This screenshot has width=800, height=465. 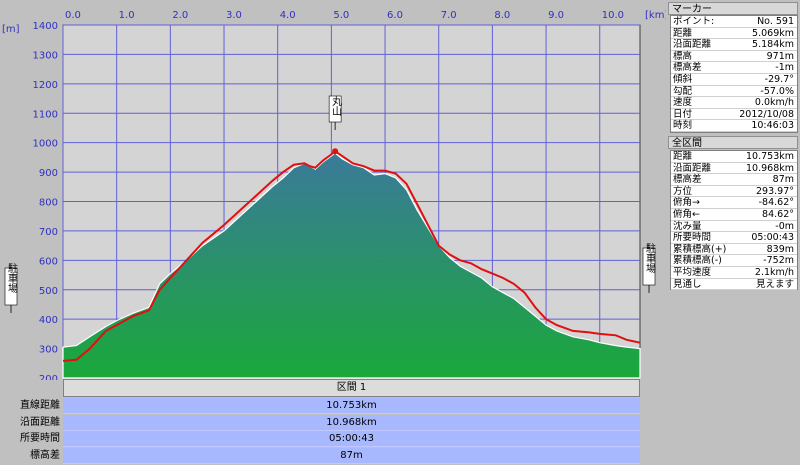 What do you see at coordinates (734, 22) in the screenshot?
I see `marker-row: ポイント: No. 591` at bounding box center [734, 22].